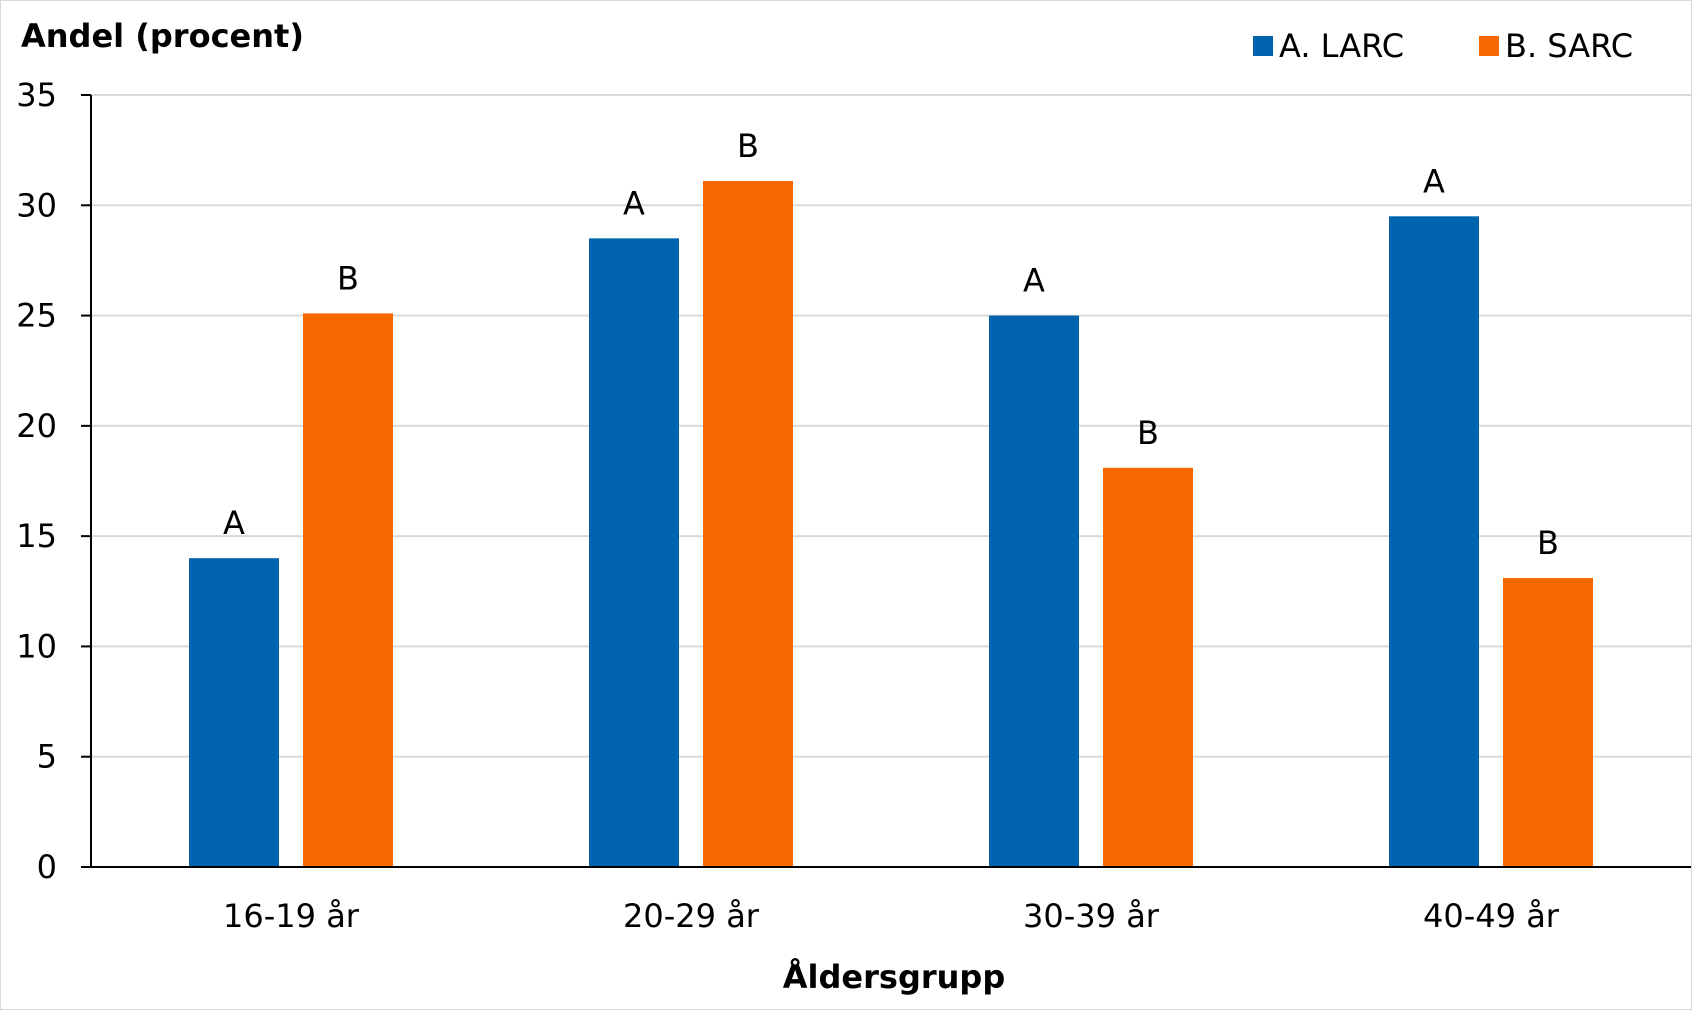 The height and width of the screenshot is (1011, 1692). What do you see at coordinates (291, 916) in the screenshot?
I see `x-tick-label: 16-19 år` at bounding box center [291, 916].